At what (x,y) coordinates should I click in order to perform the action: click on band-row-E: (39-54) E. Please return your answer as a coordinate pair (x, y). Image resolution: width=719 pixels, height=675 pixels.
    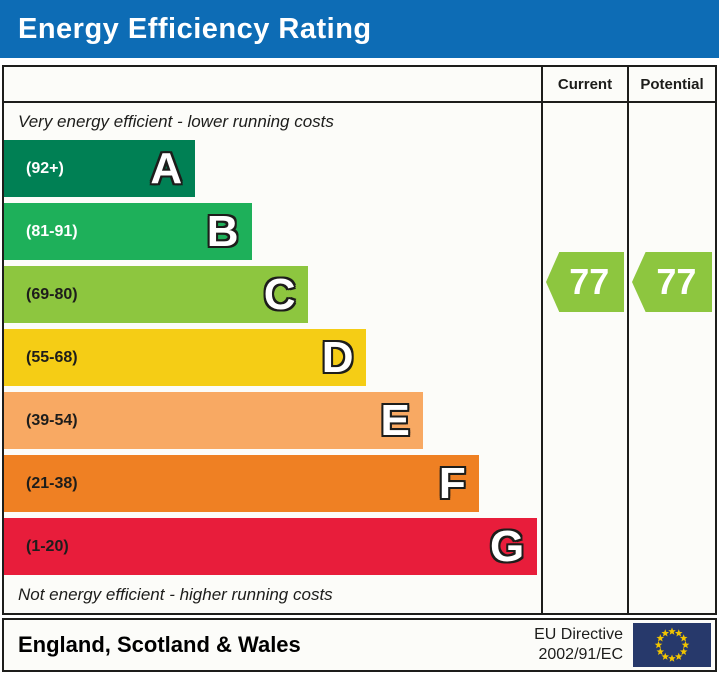
    Looking at the image, I should click on (213, 420).